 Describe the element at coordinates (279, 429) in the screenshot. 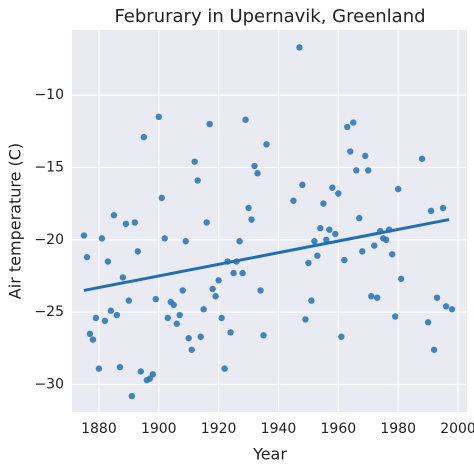

I see `x-tick-label: 1940` at that location.